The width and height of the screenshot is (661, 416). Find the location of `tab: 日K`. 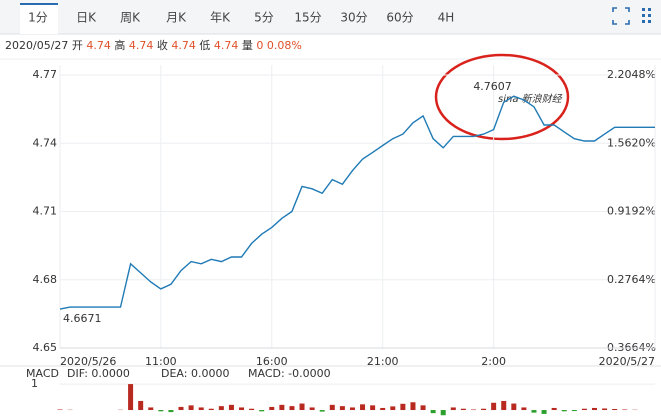

tab: 日K is located at coordinates (86, 18).